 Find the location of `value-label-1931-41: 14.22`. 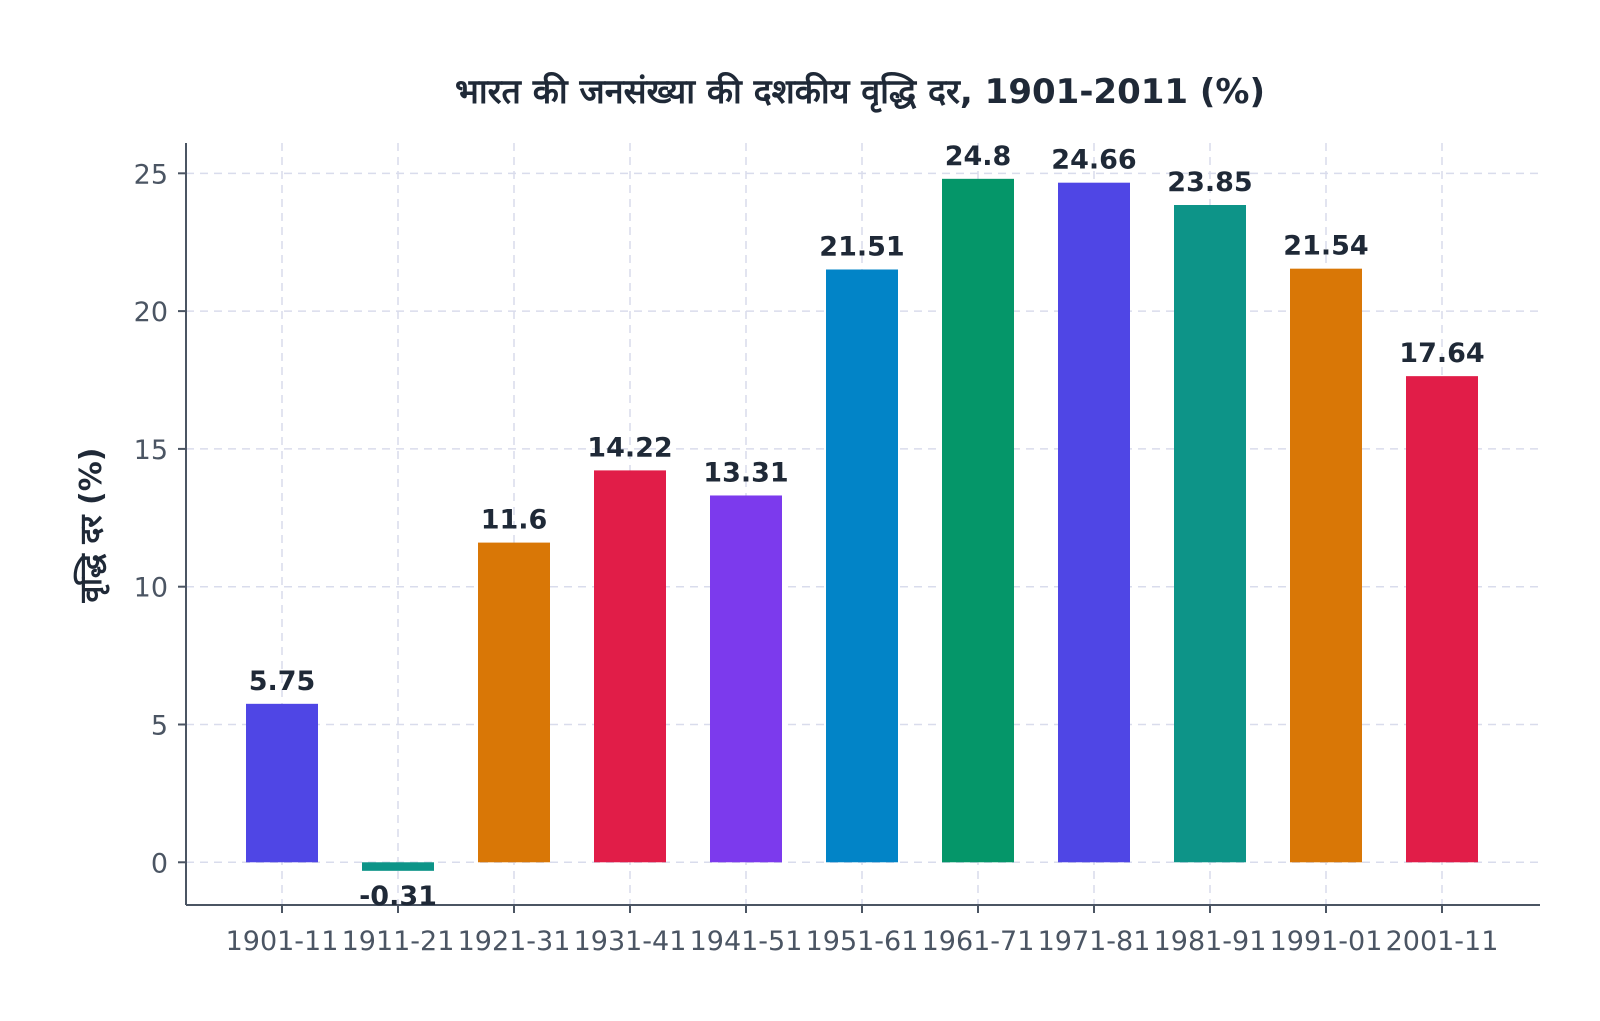

value-label-1931-41: 14.22 is located at coordinates (629, 447).